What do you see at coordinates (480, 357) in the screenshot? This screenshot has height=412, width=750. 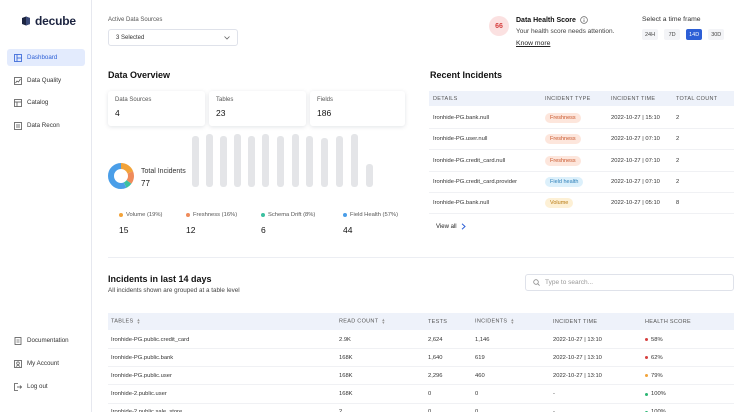 I see `incidents-count: 619` at bounding box center [480, 357].